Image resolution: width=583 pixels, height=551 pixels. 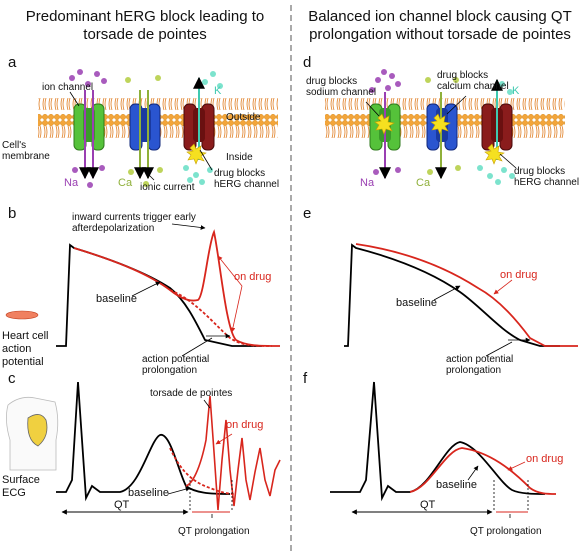 What do you see at coordinates (12, 378) in the screenshot?
I see `panel-label-c: c` at bounding box center [12, 378].